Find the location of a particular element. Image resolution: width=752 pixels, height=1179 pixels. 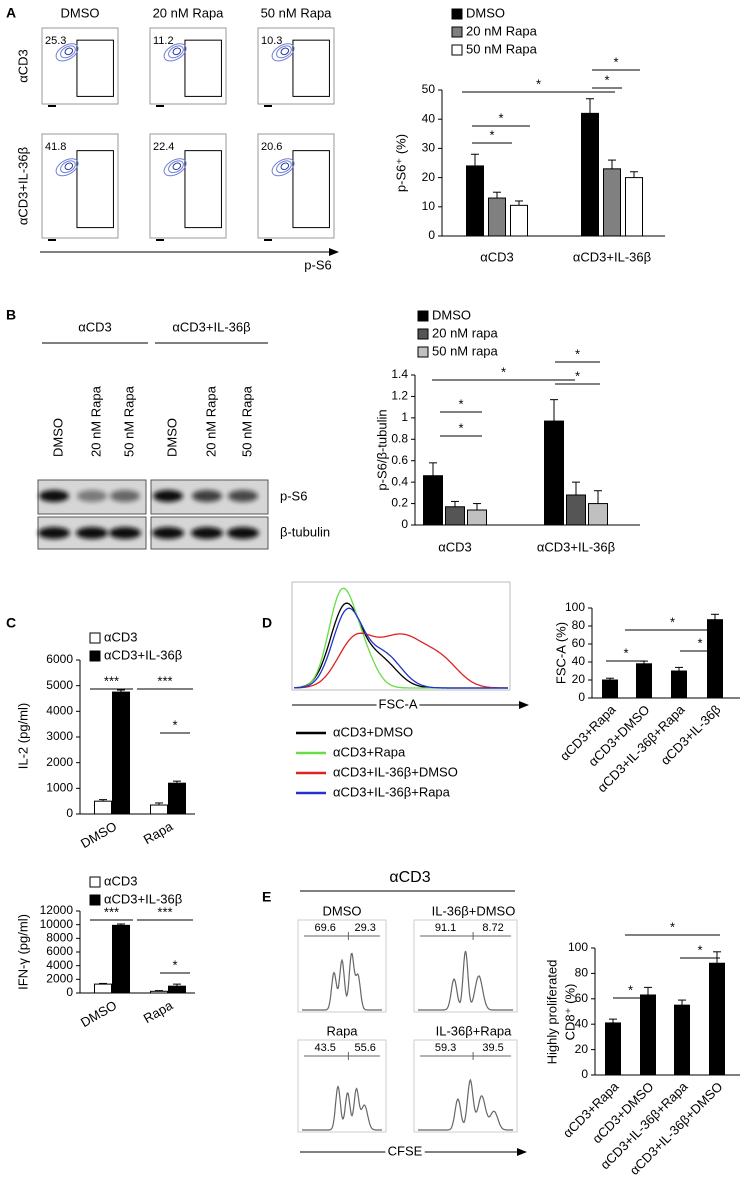

y-tick-label: 0.6 is located at coordinates (399, 460).